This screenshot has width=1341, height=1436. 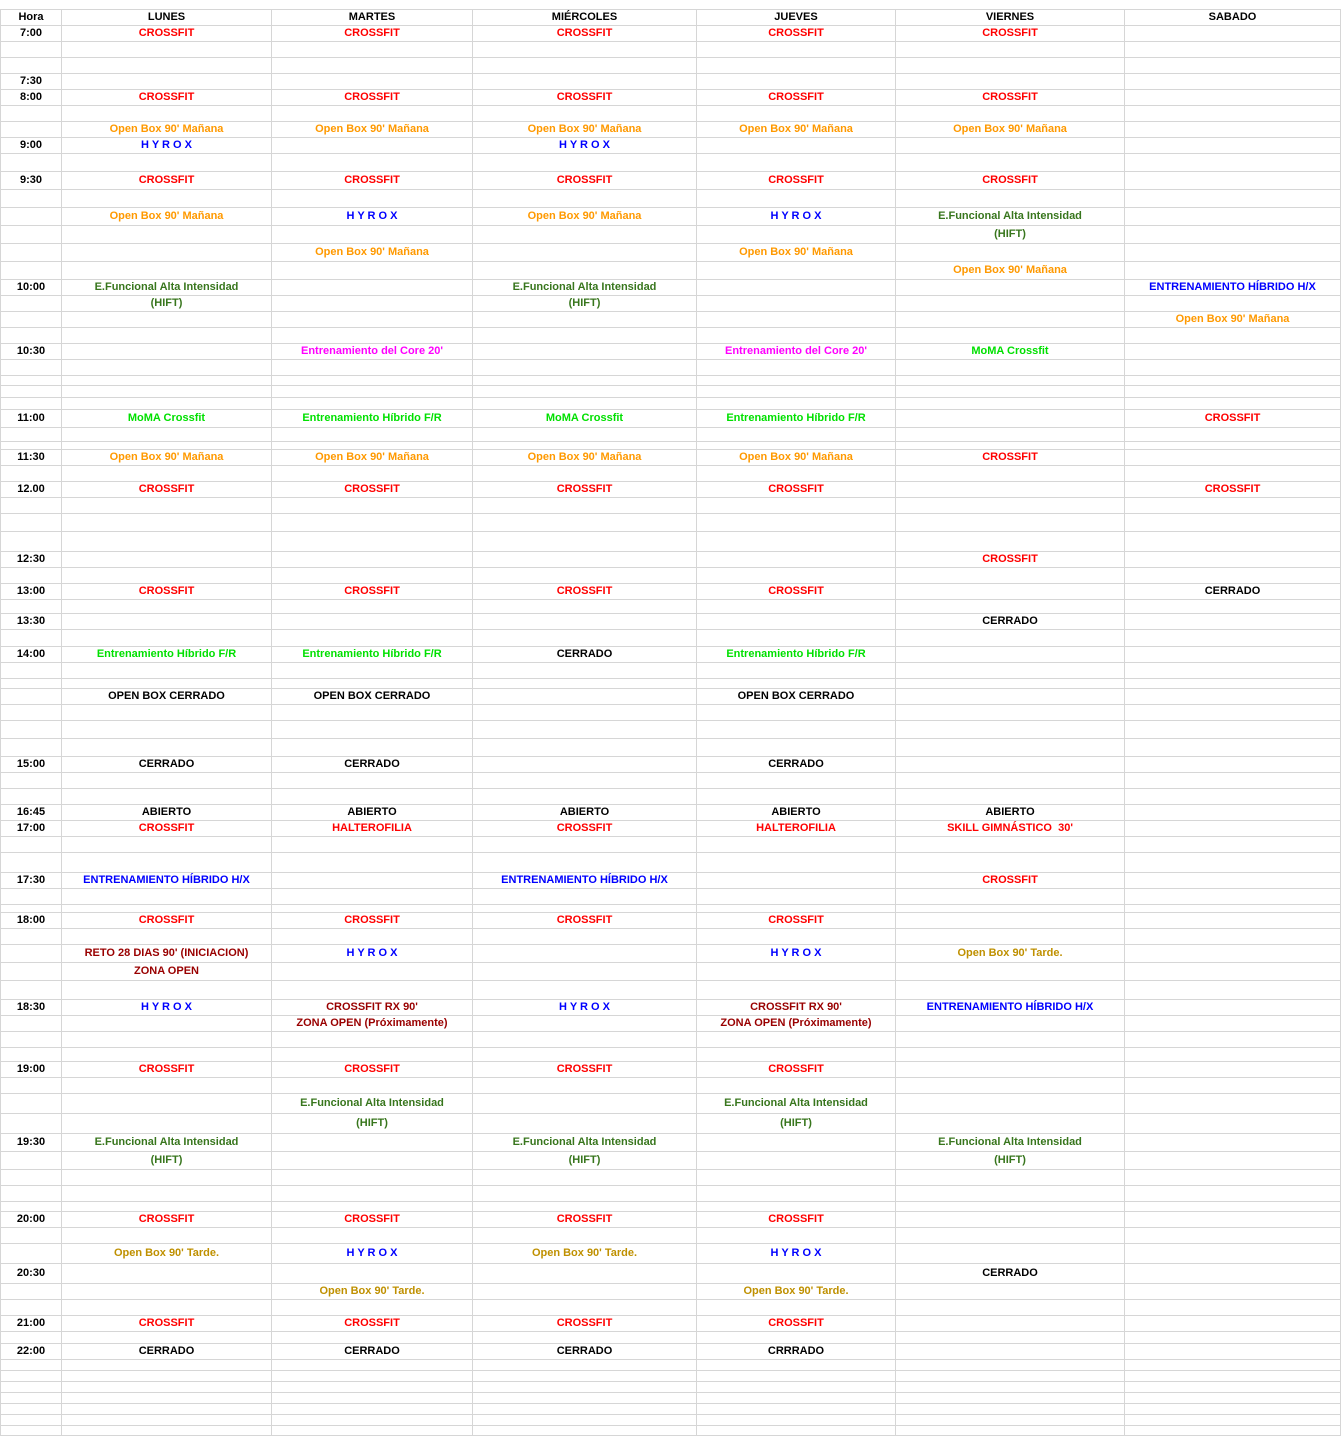 I want to click on schedule-cell: H Y R O X, so click(x=796, y=954).